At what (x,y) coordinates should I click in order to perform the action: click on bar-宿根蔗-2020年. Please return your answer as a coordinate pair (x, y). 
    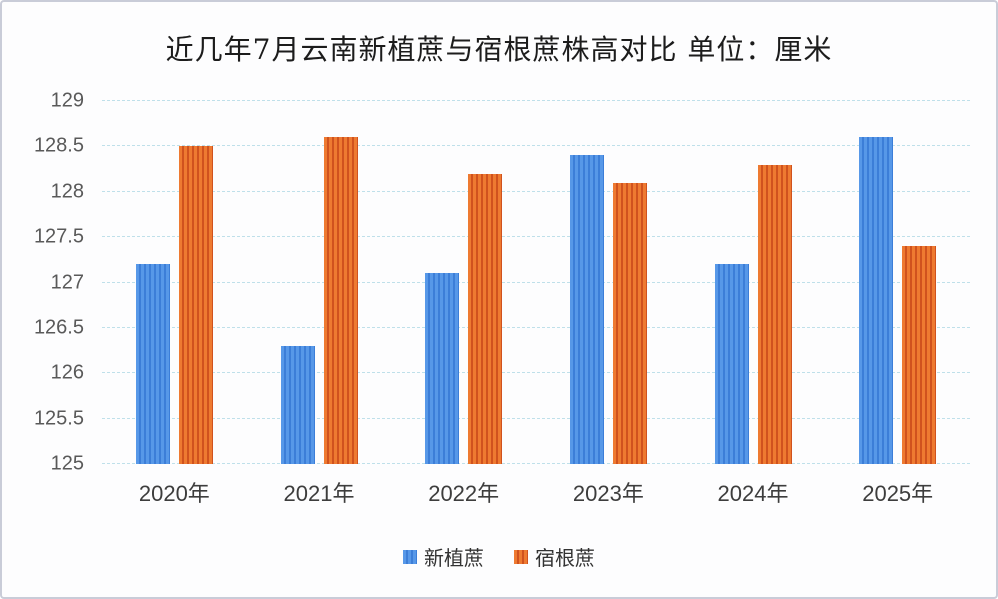
    Looking at the image, I should click on (195, 305).